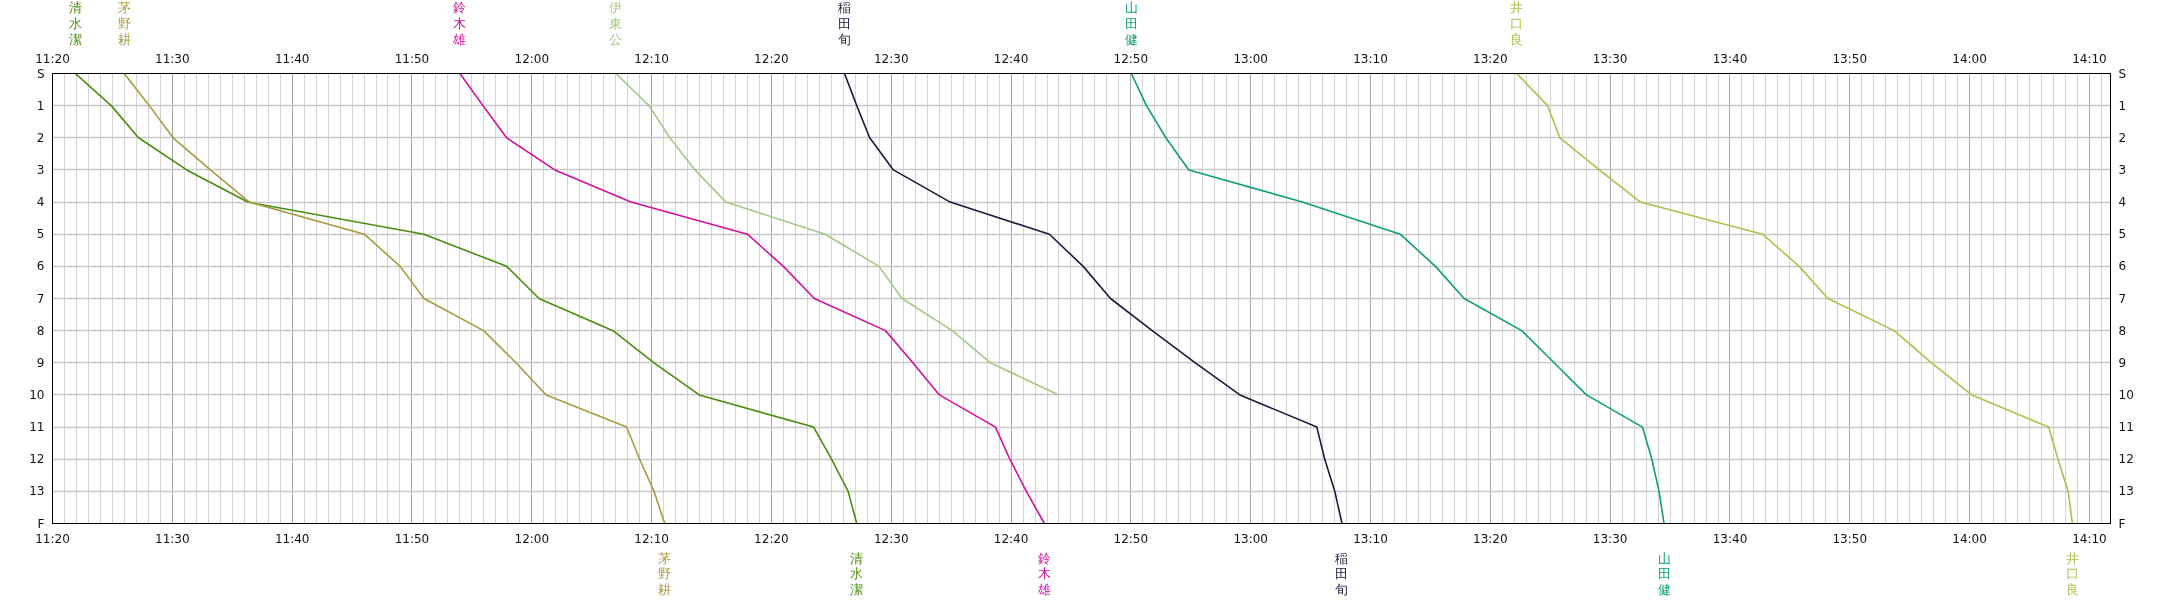 Image resolution: width=2165 pixels, height=600 pixels. What do you see at coordinates (2126, 491) in the screenshot?
I see `y2-tick-label: 13` at bounding box center [2126, 491].